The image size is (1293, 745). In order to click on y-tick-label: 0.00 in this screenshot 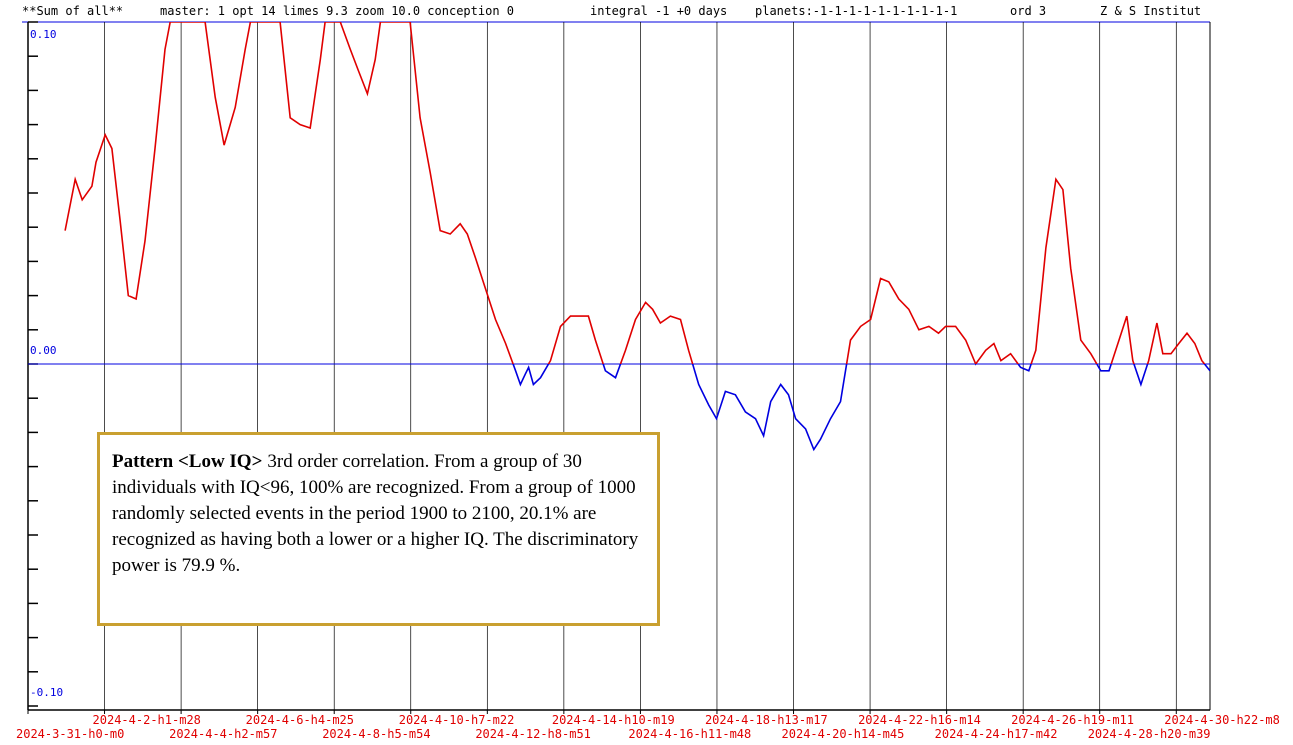, I will do `click(43, 350)`.